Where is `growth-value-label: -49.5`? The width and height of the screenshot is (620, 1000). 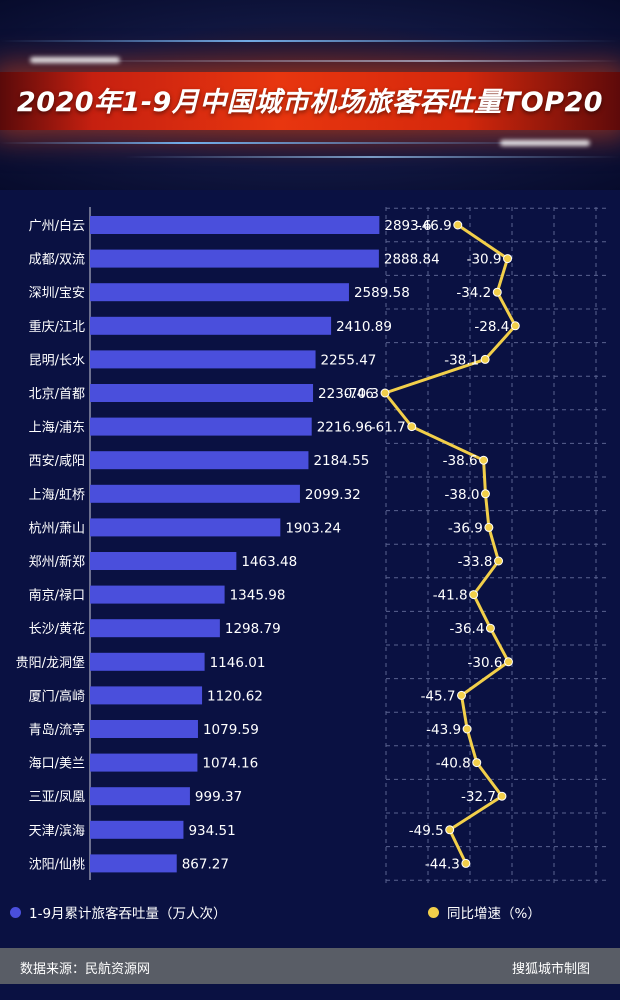
growth-value-label: -49.5 is located at coordinates (426, 831).